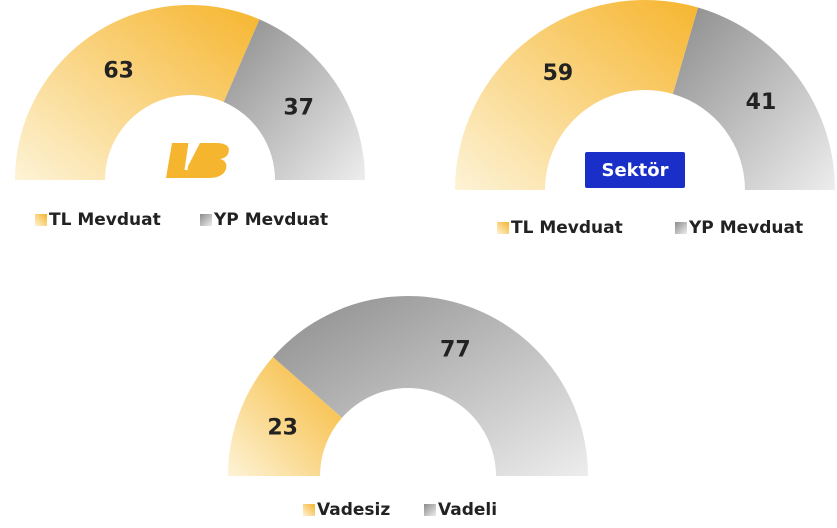 Image resolution: width=837 pixels, height=528 pixels. What do you see at coordinates (353, 510) in the screenshot?
I see `legend-label: Vadesiz` at bounding box center [353, 510].